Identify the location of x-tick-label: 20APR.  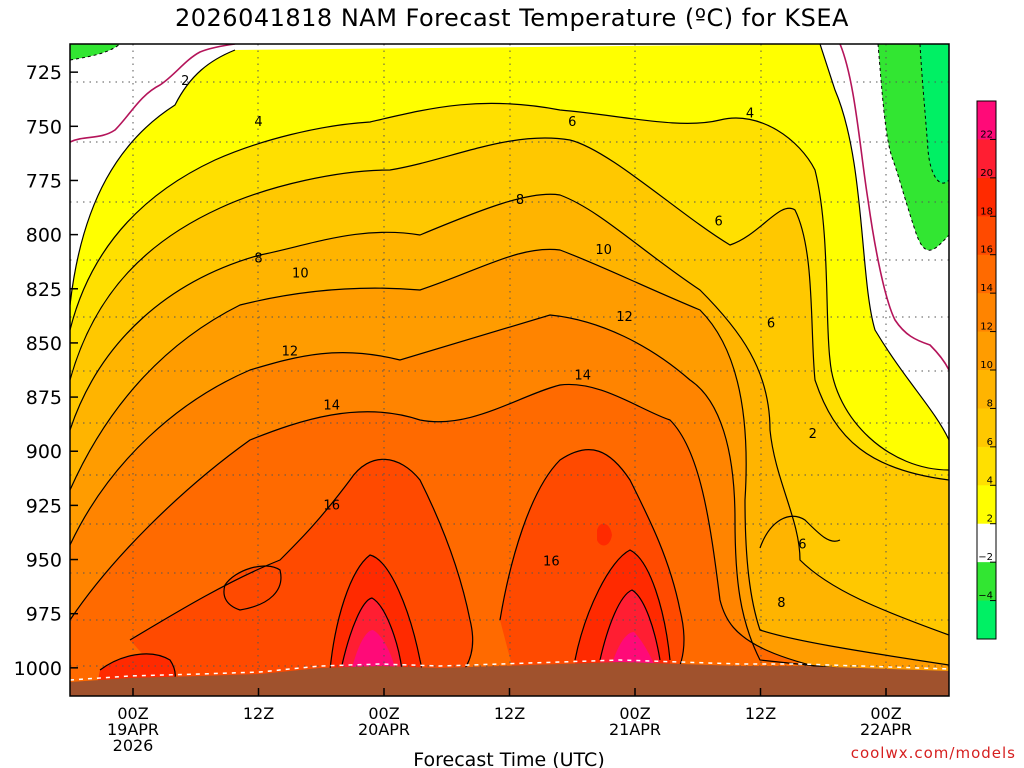
(384, 729).